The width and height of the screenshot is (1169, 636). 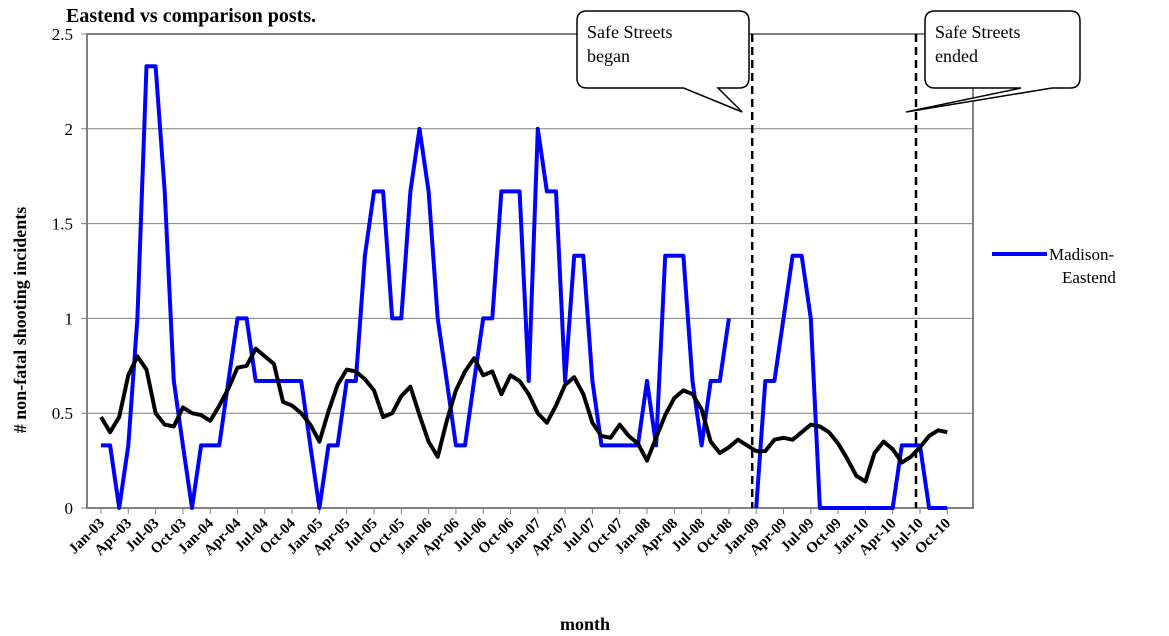 I want to click on y-tick-label: 2, so click(x=69, y=129).